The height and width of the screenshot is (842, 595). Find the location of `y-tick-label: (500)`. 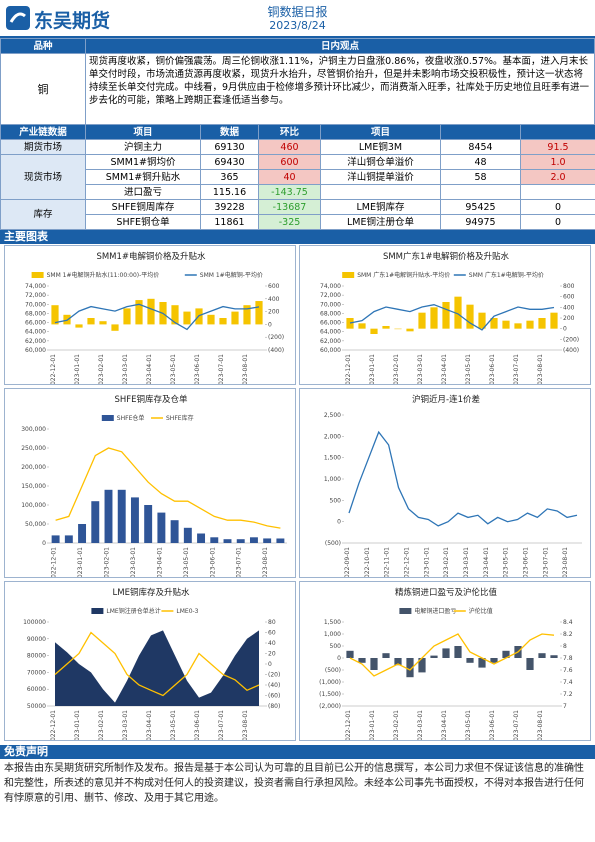

y-tick-label: (500) is located at coordinates (333, 670).